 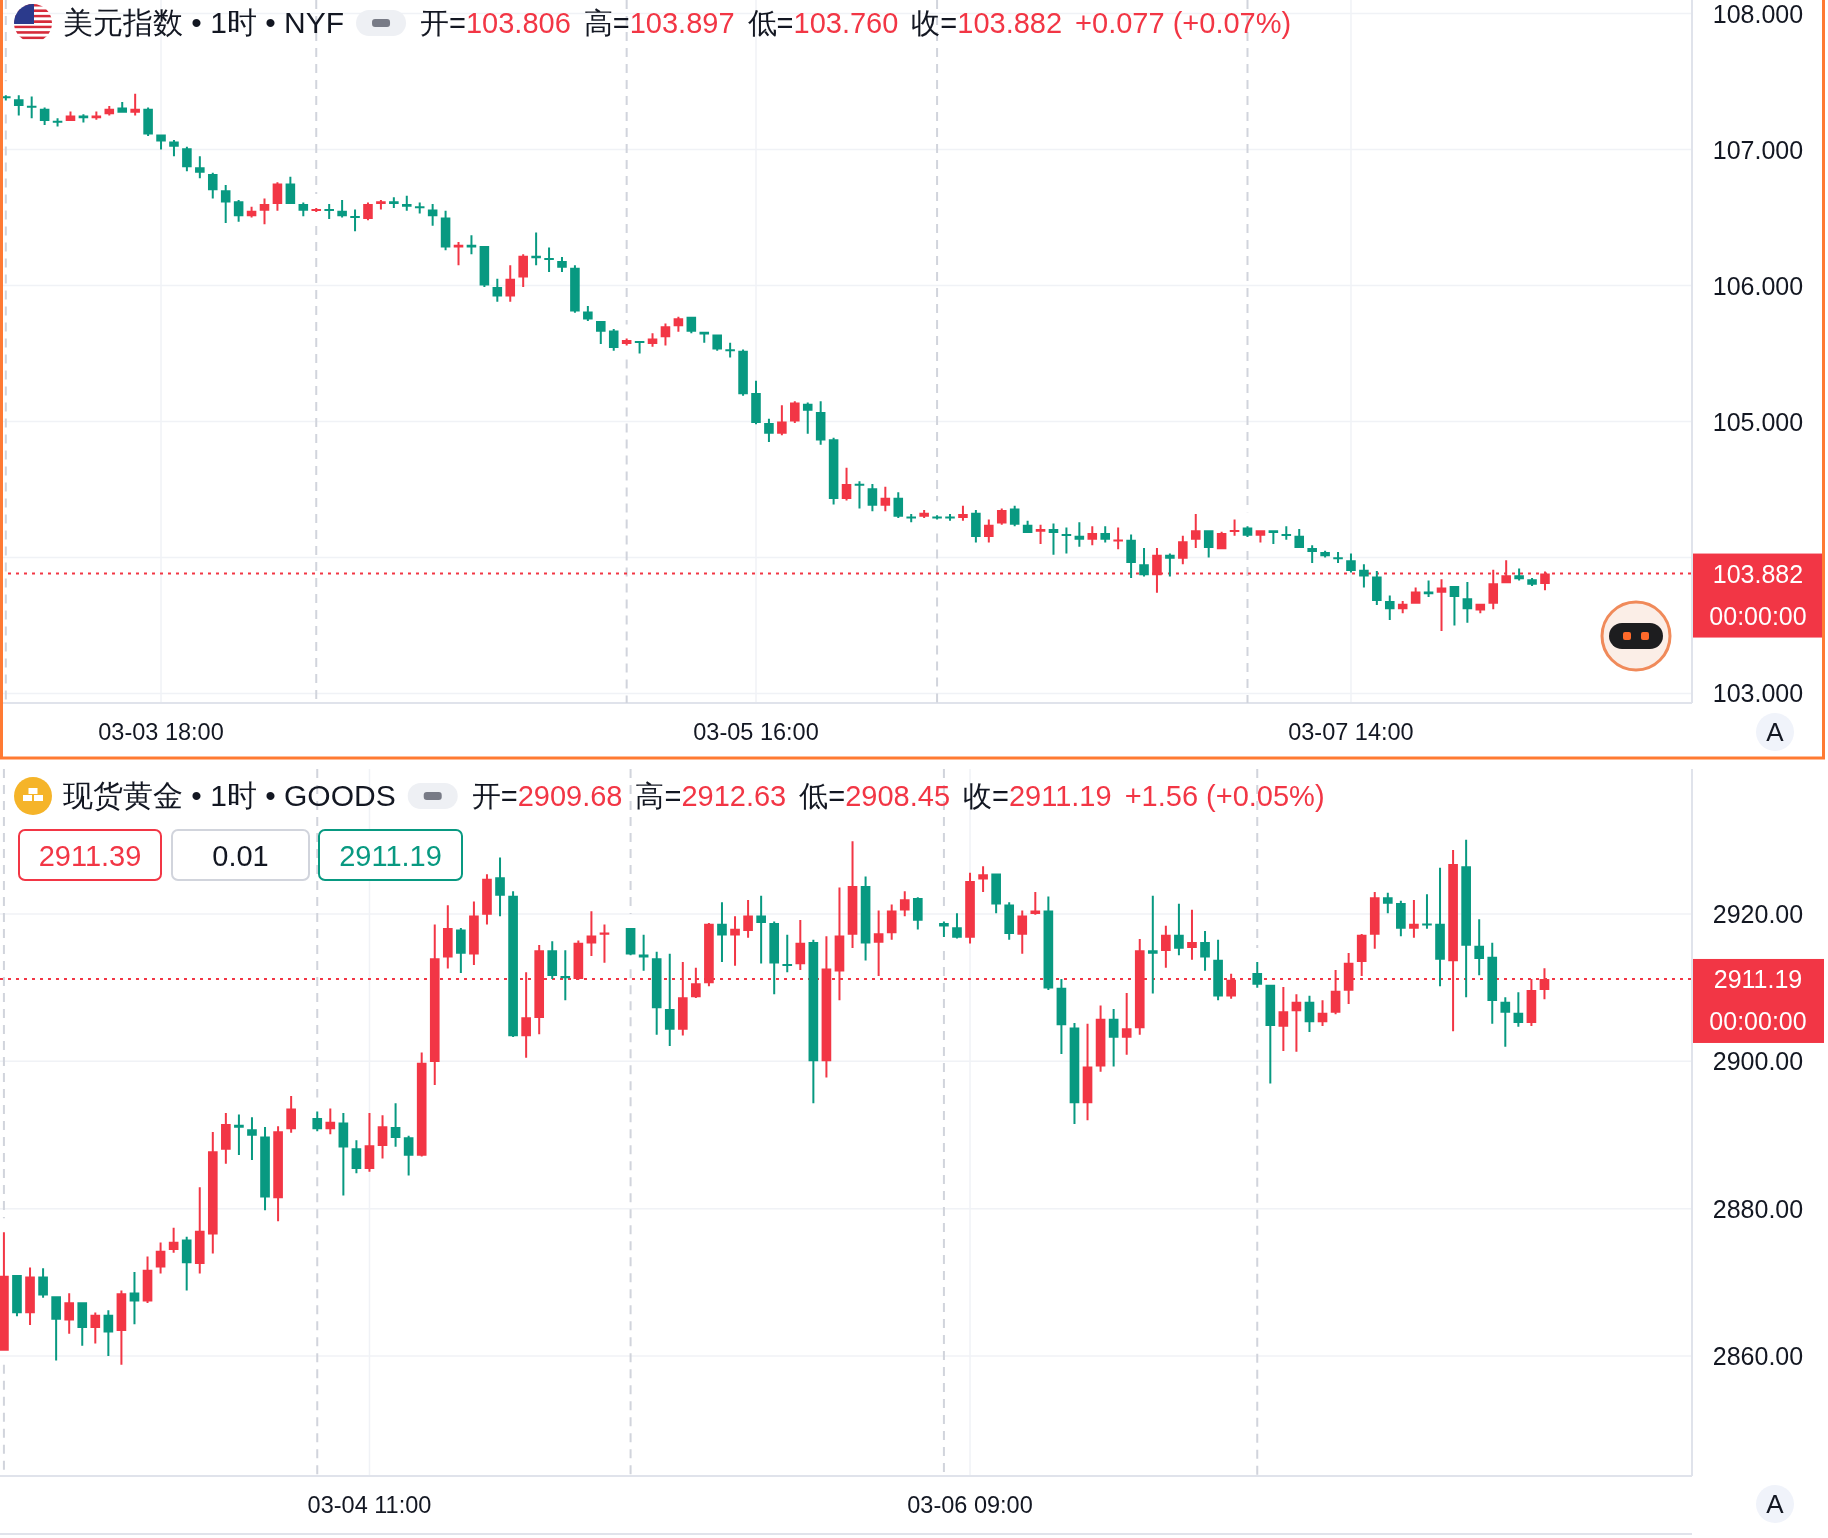 What do you see at coordinates (756, 732) in the screenshot?
I see `x-tick-label: 03-05 16:00` at bounding box center [756, 732].